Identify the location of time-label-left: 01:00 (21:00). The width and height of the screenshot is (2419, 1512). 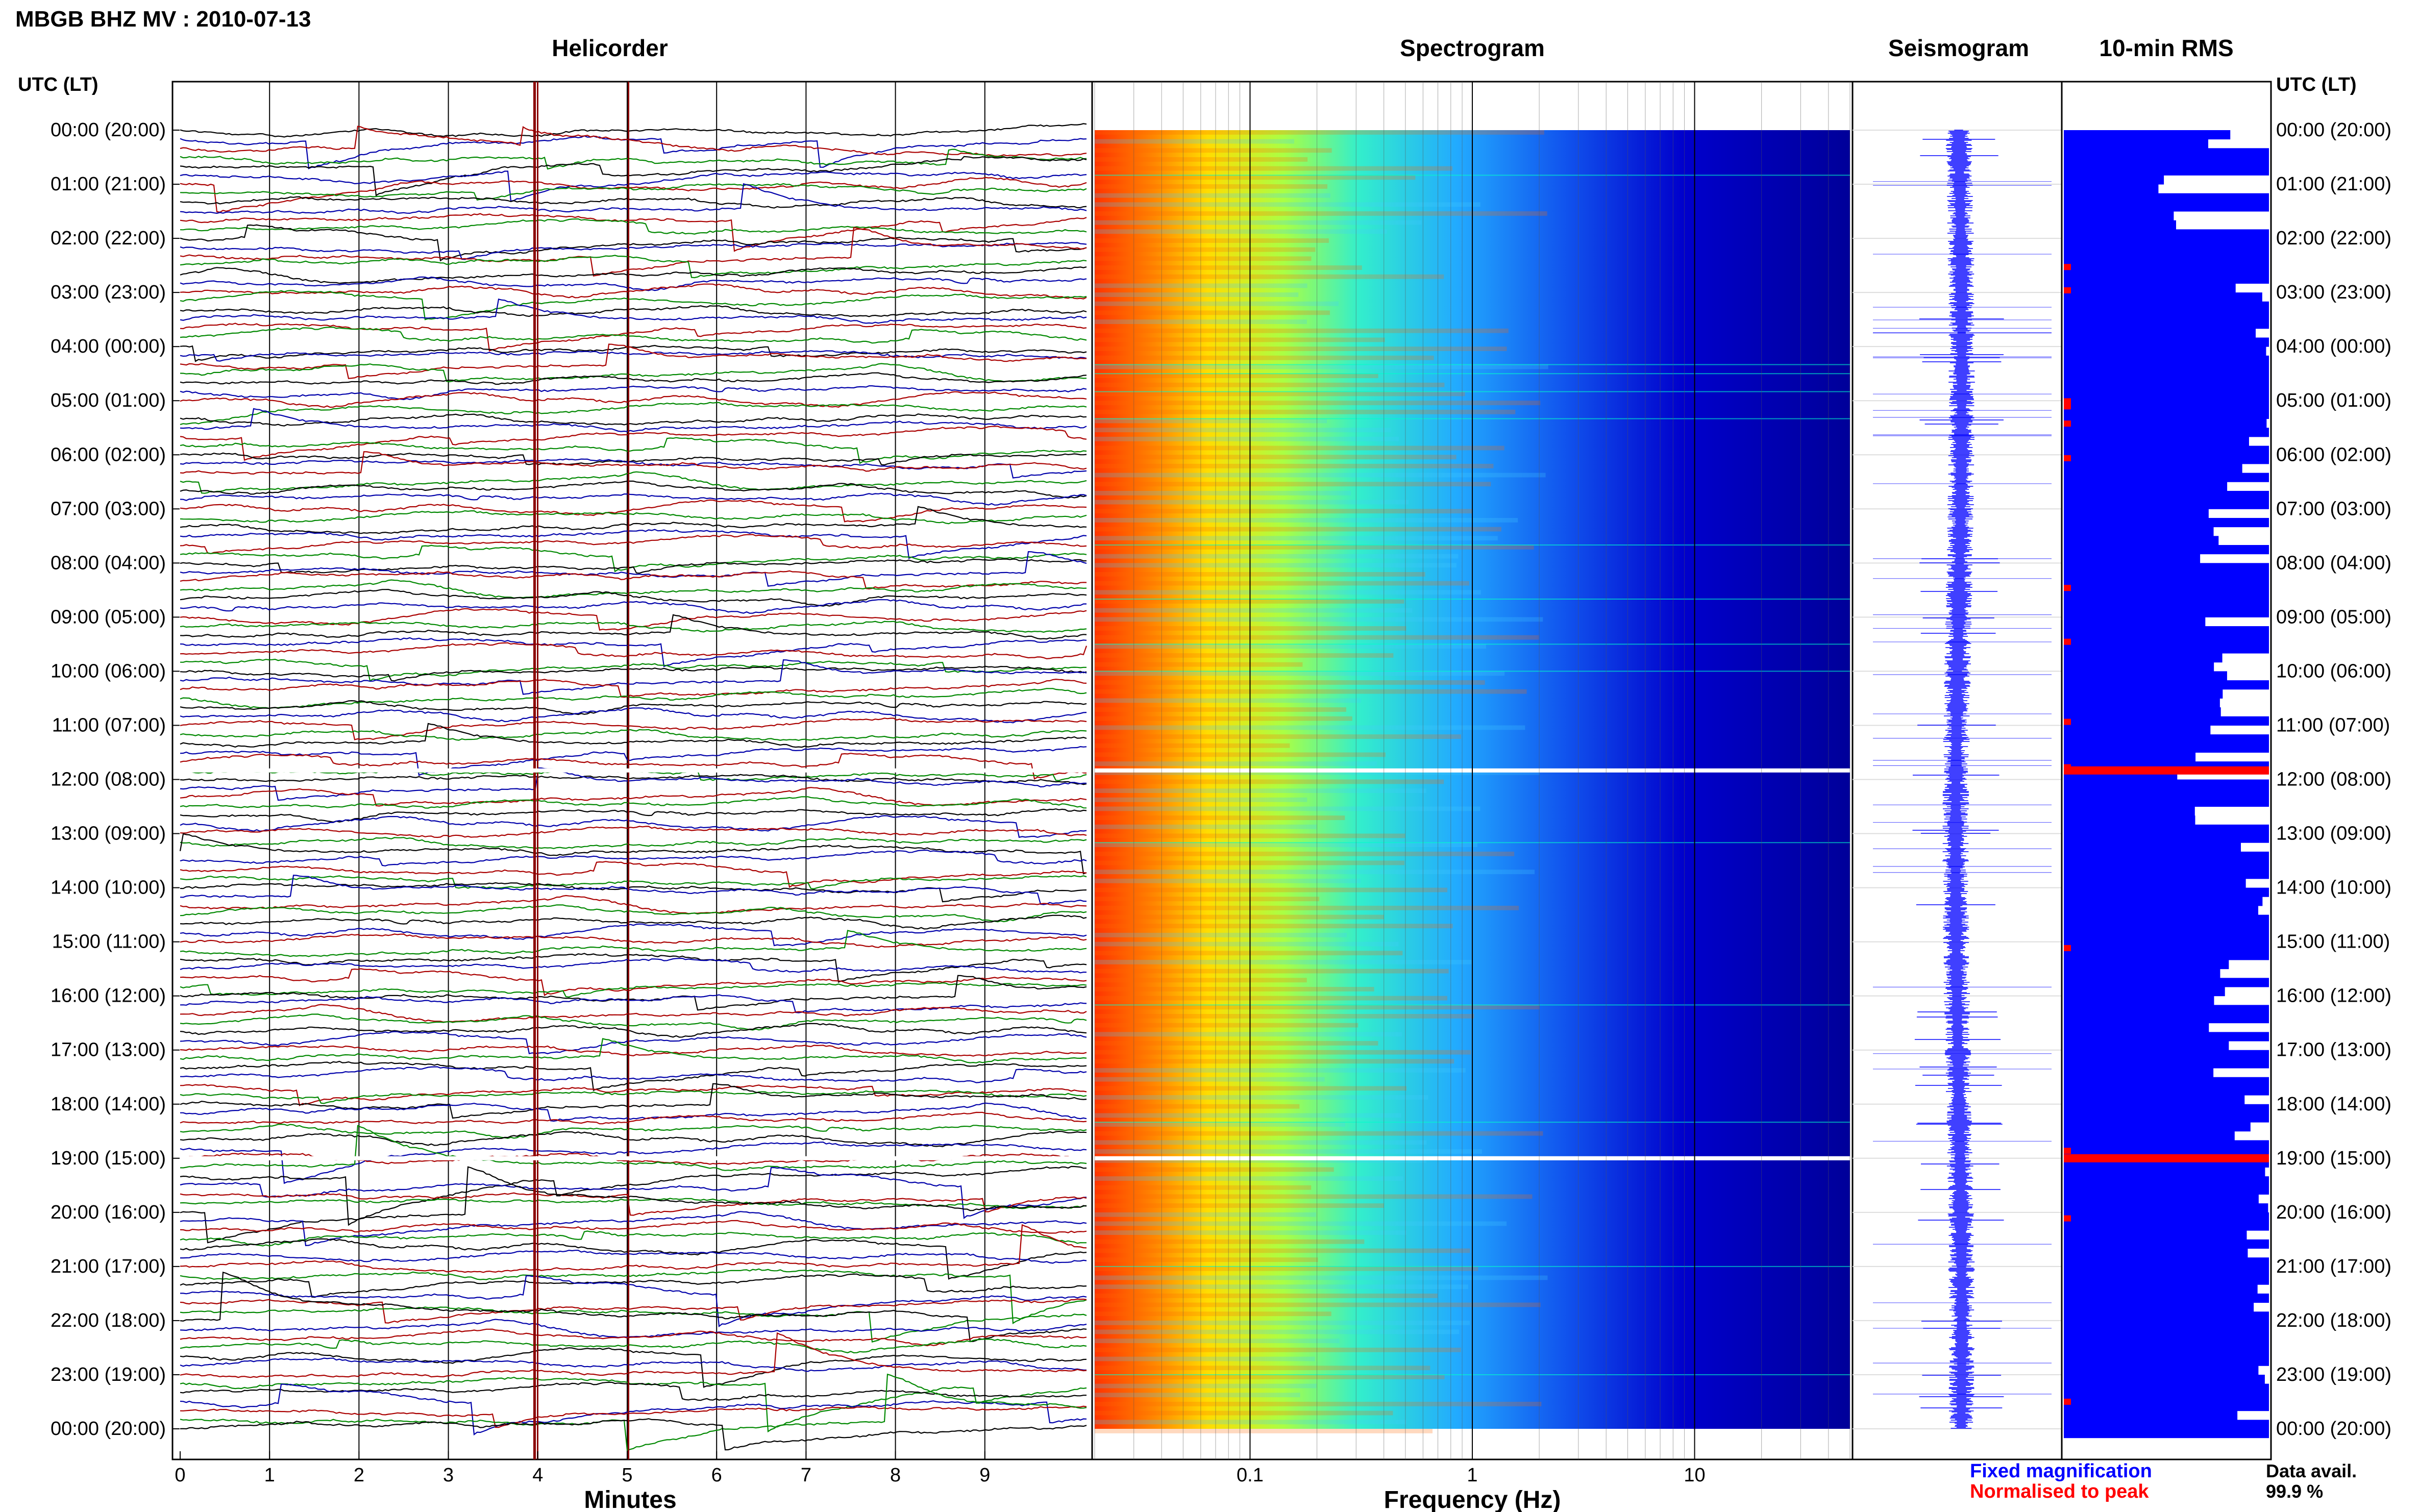
(108, 184).